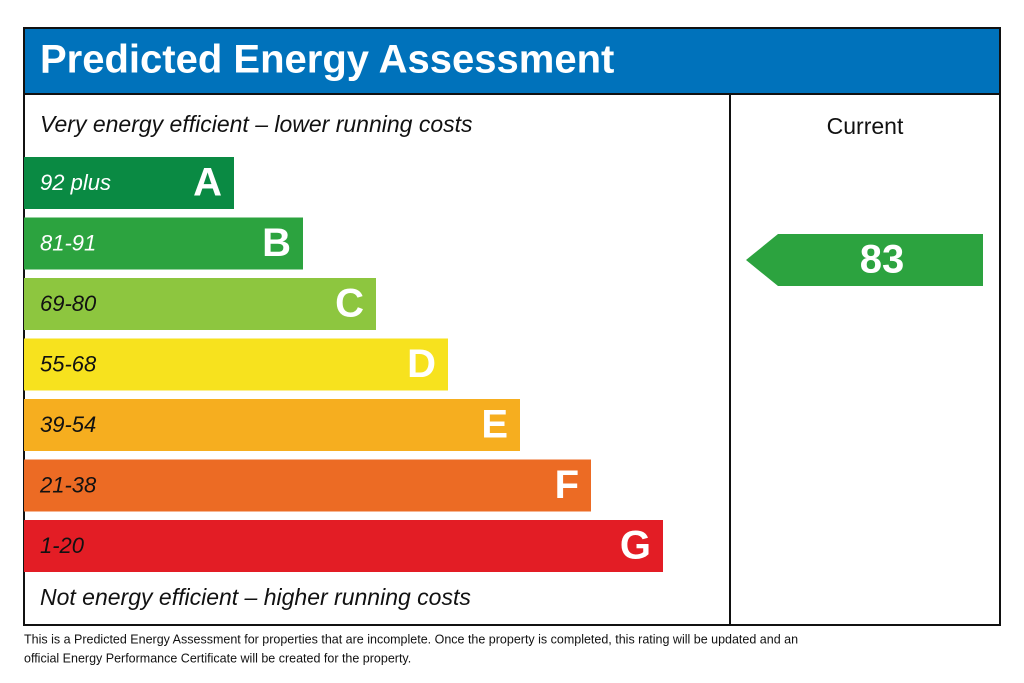 The width and height of the screenshot is (1024, 683). I want to click on band-range: 39-54, so click(68, 424).